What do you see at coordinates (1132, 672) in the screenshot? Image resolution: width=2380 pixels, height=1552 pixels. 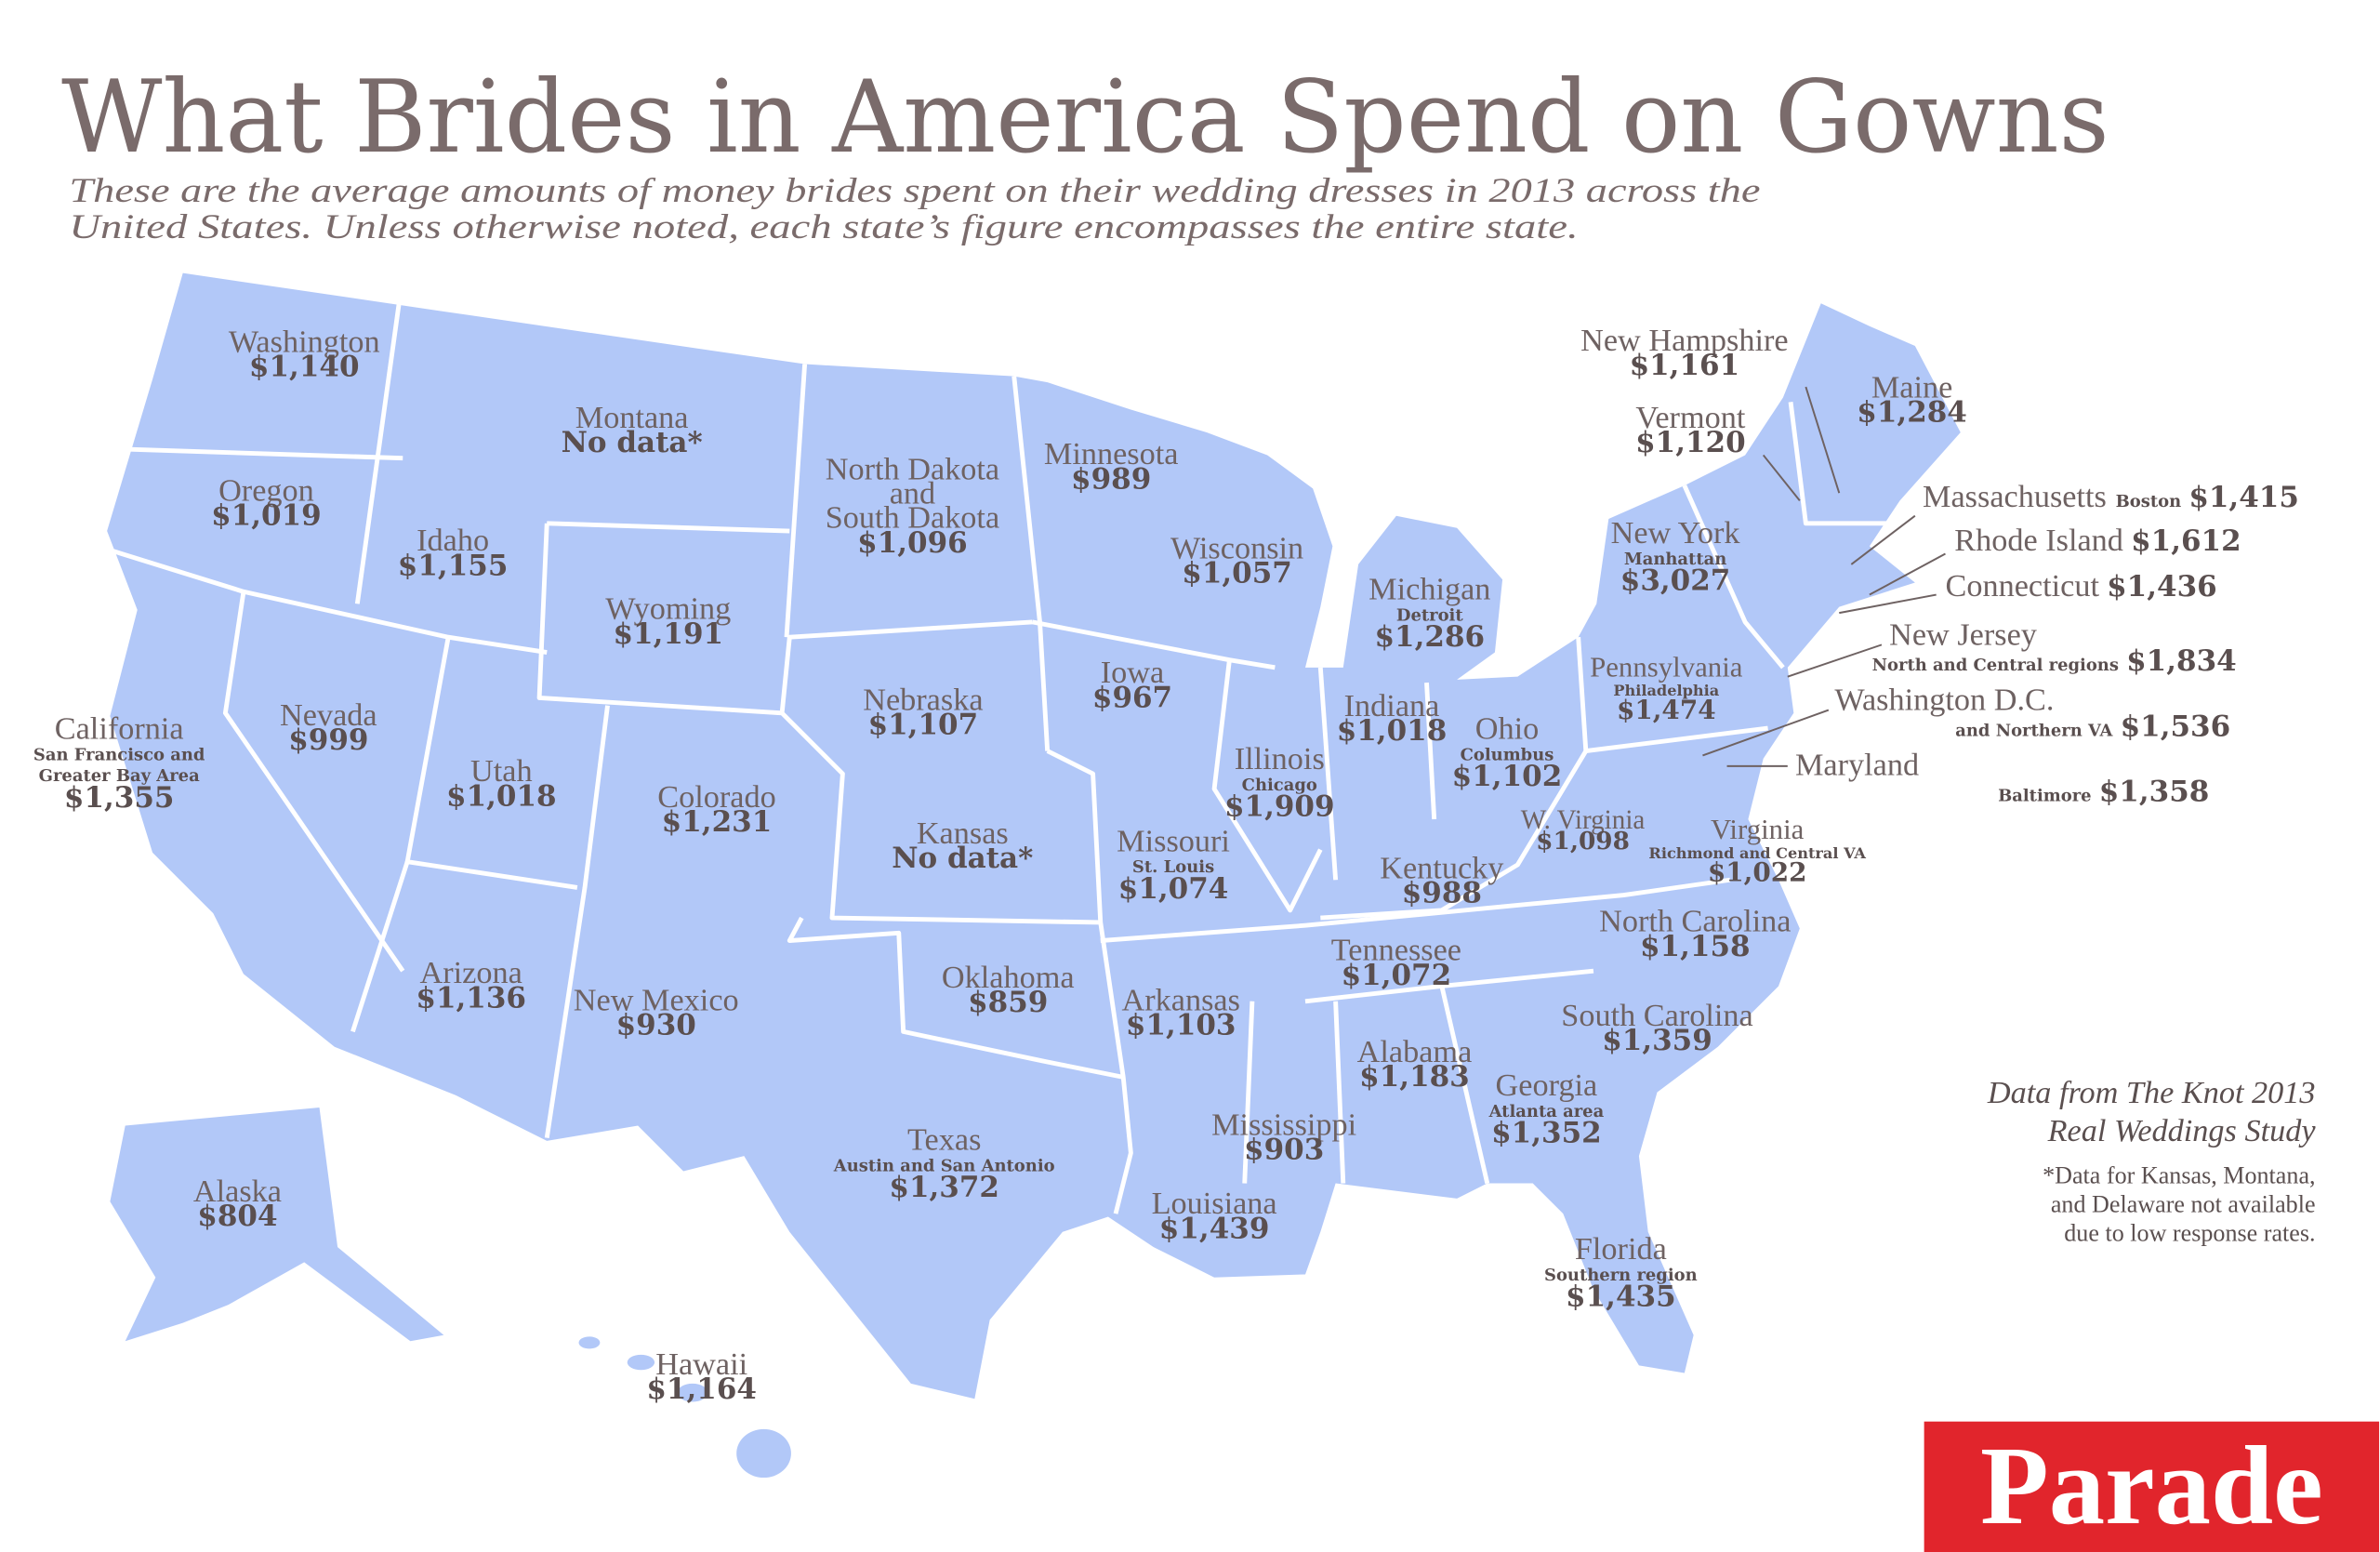 I see `state-name: Iowa` at bounding box center [1132, 672].